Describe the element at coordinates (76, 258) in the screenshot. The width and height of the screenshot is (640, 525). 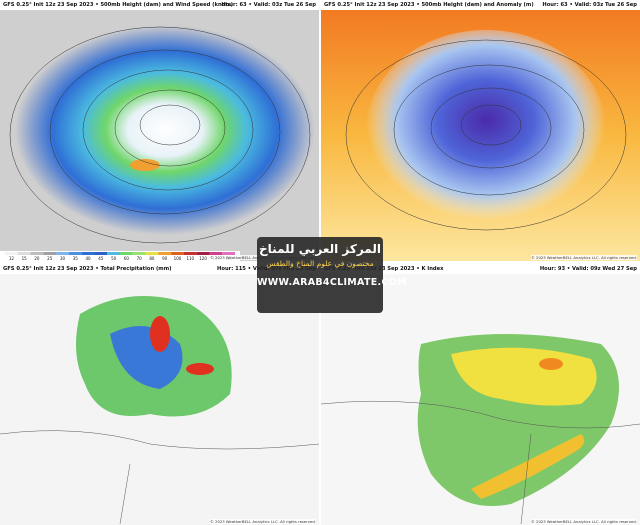
I see `colorbar-label: 35` at that location.